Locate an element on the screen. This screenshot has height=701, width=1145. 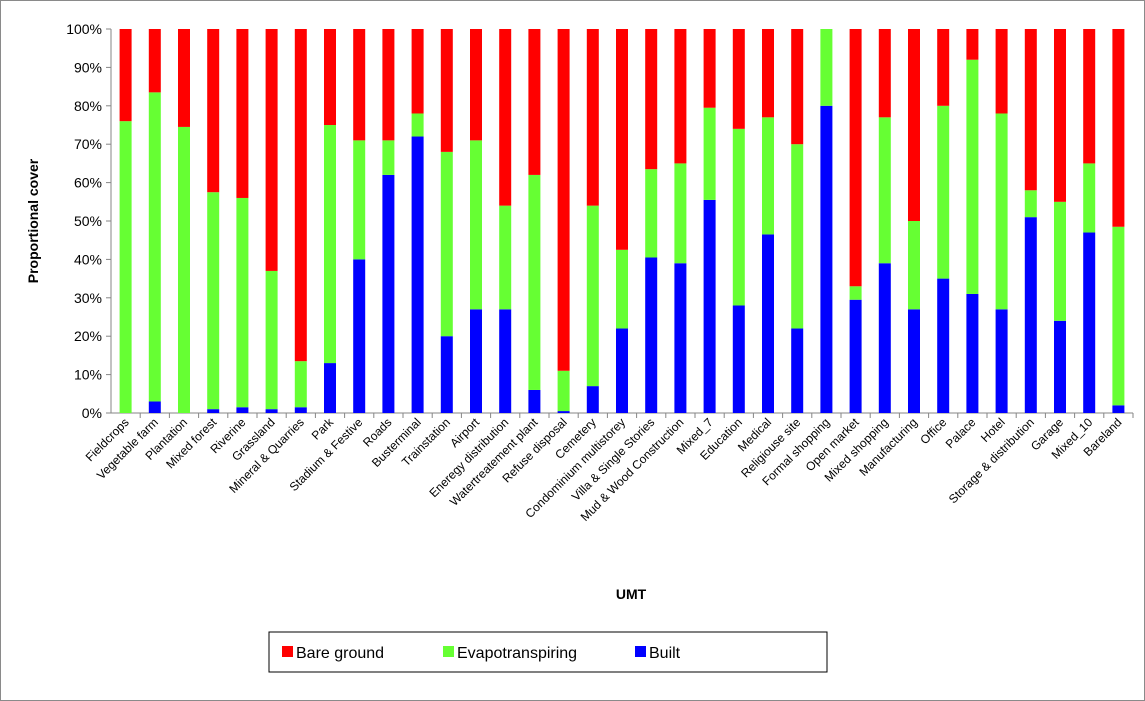
x-axis-title: UMT is located at coordinates (631, 594).